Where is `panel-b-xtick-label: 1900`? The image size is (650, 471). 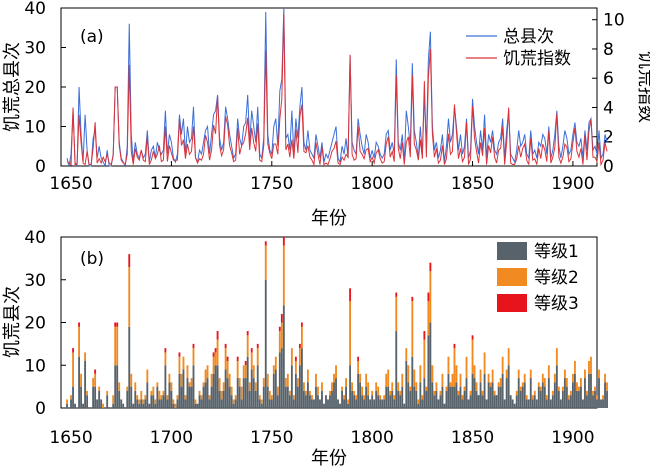
panel-b-xtick-label: 1900 is located at coordinates (572, 438).